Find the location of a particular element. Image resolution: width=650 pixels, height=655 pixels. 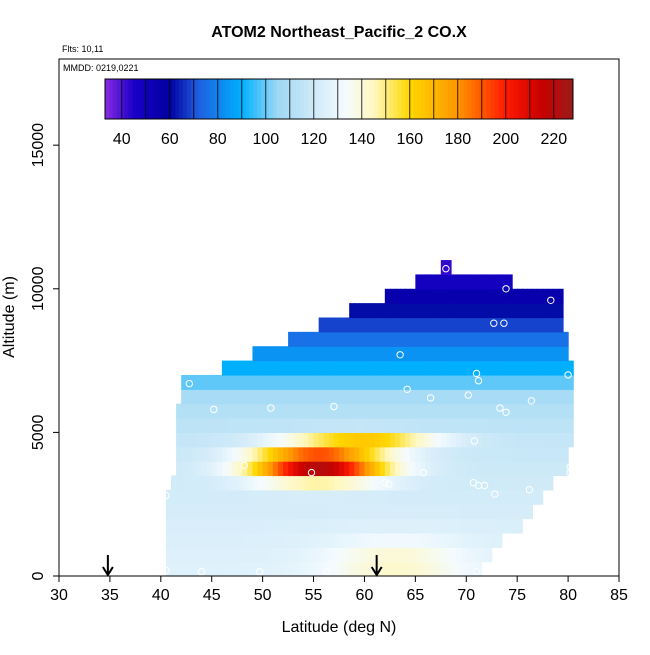

observation-point is located at coordinates (430, 398).